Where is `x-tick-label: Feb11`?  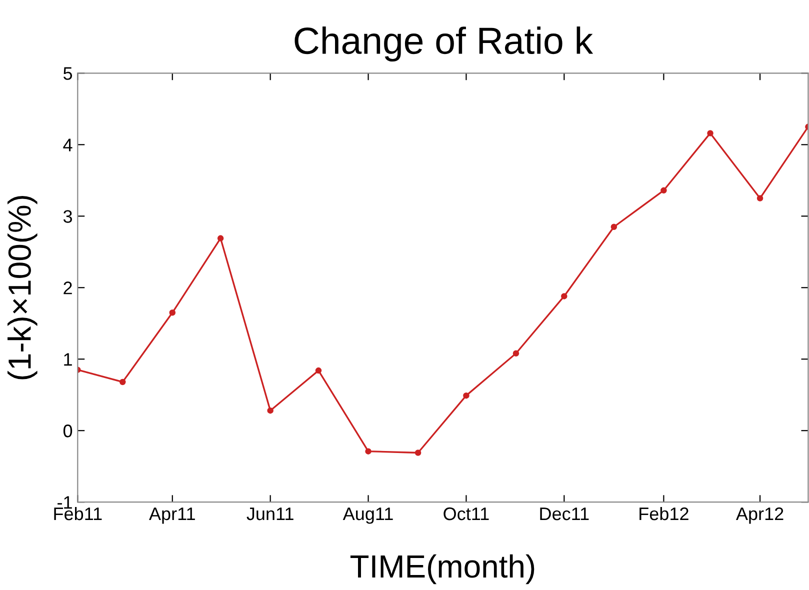 x-tick-label: Feb11 is located at coordinates (78, 513).